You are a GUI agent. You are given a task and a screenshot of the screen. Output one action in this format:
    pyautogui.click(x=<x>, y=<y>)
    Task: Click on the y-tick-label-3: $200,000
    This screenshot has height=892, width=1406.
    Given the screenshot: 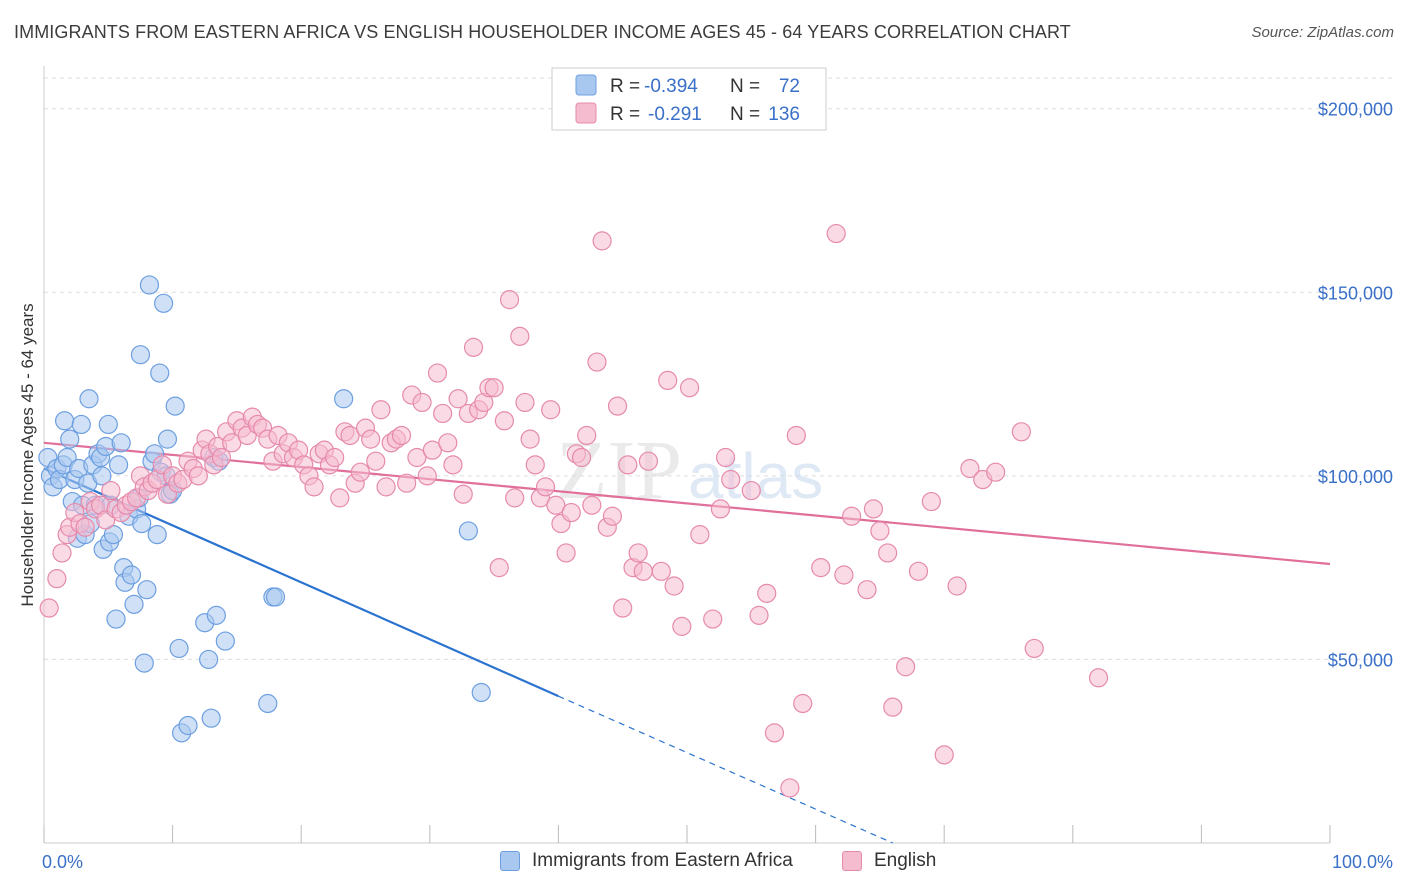 What is the action you would take?
    pyautogui.click(x=1355, y=110)
    